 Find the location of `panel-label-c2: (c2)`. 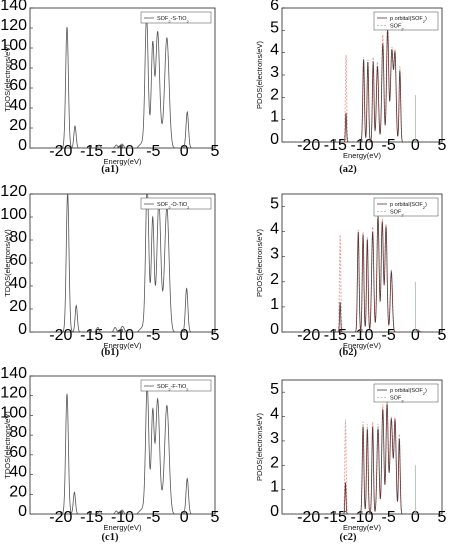

panel-label-c2: (c2) is located at coordinates (348, 537).